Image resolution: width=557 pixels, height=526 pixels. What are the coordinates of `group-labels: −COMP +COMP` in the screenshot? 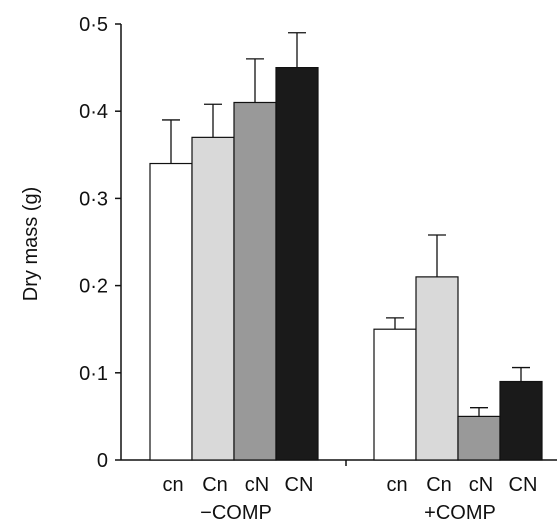 It's located at (348, 513).